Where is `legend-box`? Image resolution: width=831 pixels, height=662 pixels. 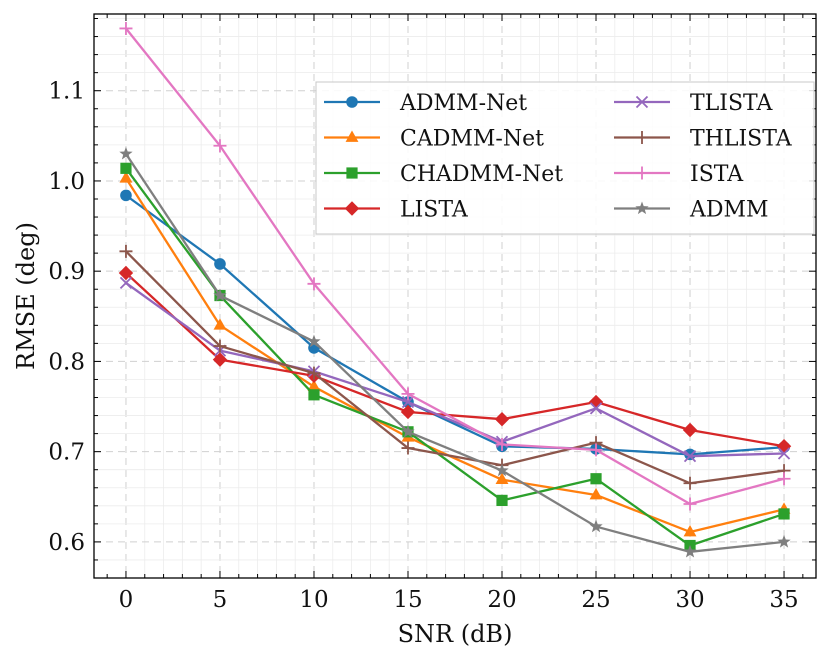 legend-box is located at coordinates (565, 158).